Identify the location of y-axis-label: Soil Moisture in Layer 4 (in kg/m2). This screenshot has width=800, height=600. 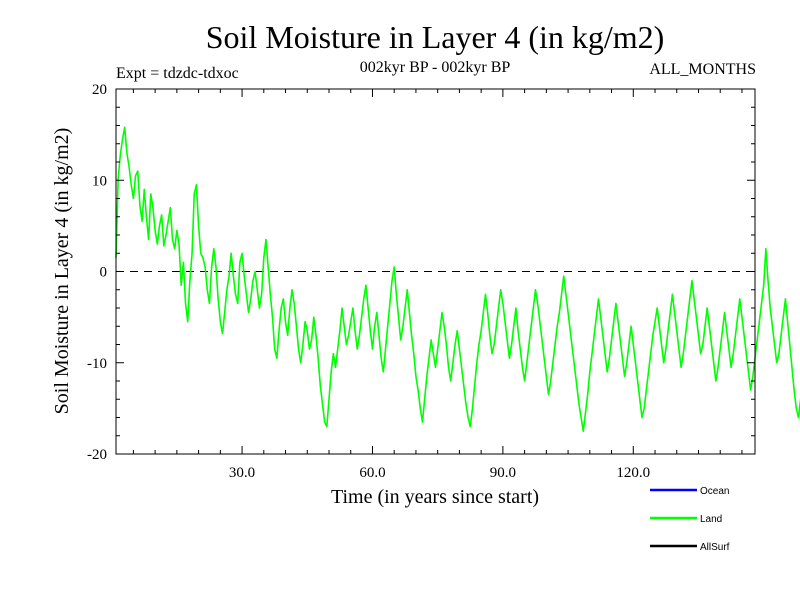
(62, 271).